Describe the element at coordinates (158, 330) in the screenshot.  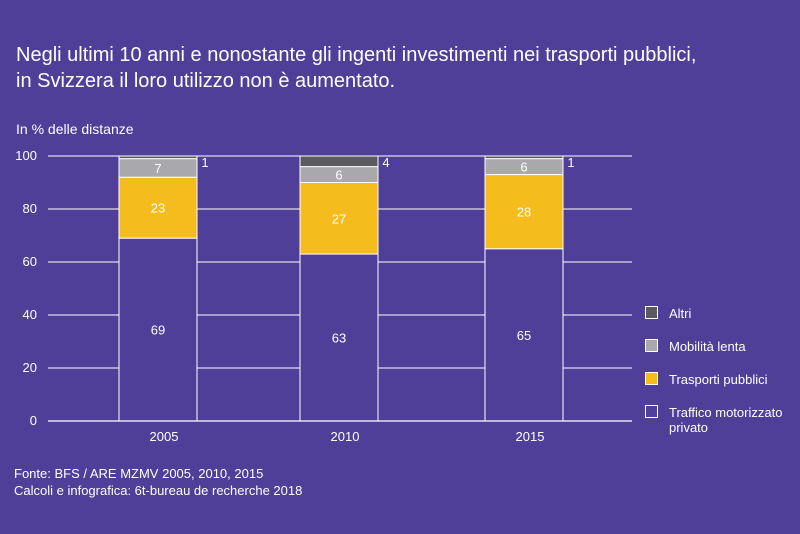
I see `bar-value-label-2005-0: 69` at that location.